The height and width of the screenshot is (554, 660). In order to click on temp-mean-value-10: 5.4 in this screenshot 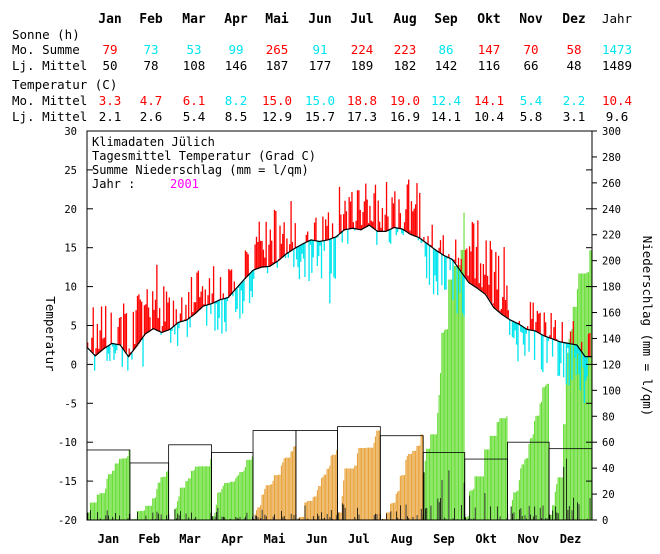, I will do `click(531, 100)`.